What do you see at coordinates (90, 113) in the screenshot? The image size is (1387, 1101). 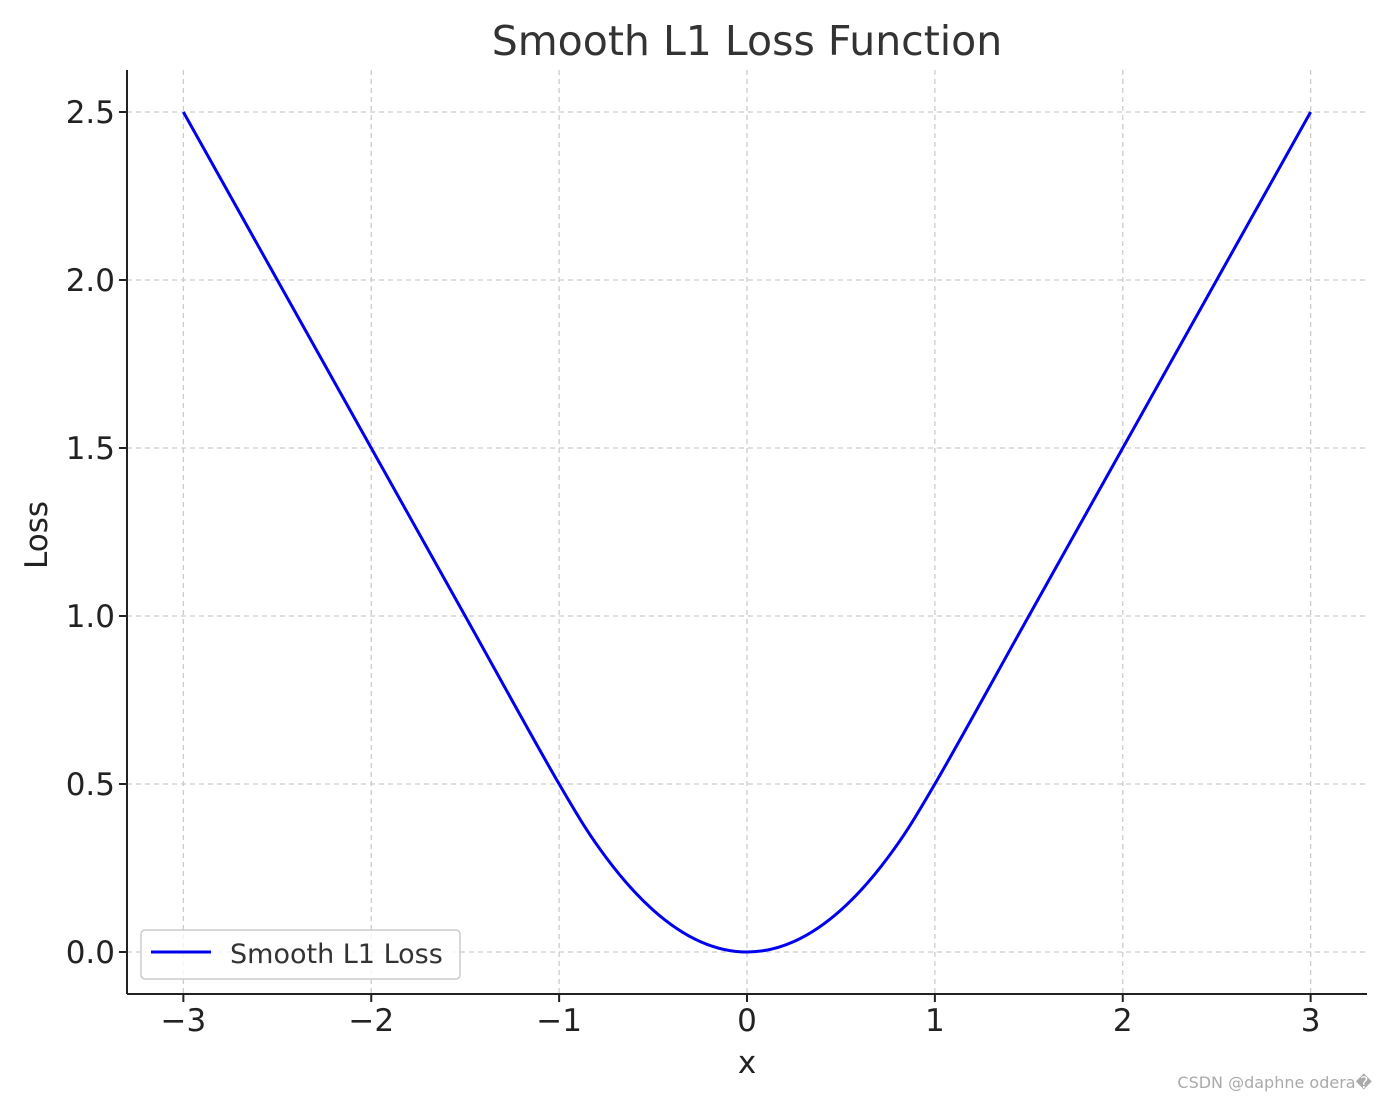 I see `y-tick-label: 2.5` at bounding box center [90, 113].